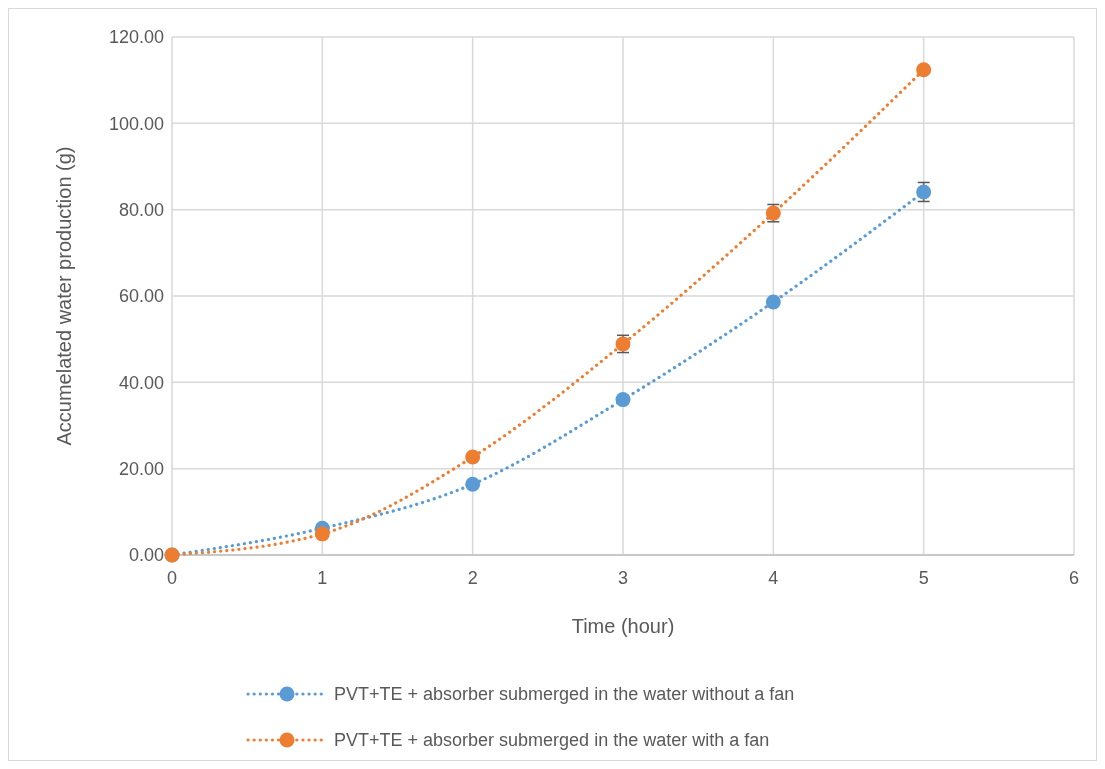 This screenshot has height=769, width=1105. Describe the element at coordinates (623, 578) in the screenshot. I see `x-tick-label: 3` at that location.